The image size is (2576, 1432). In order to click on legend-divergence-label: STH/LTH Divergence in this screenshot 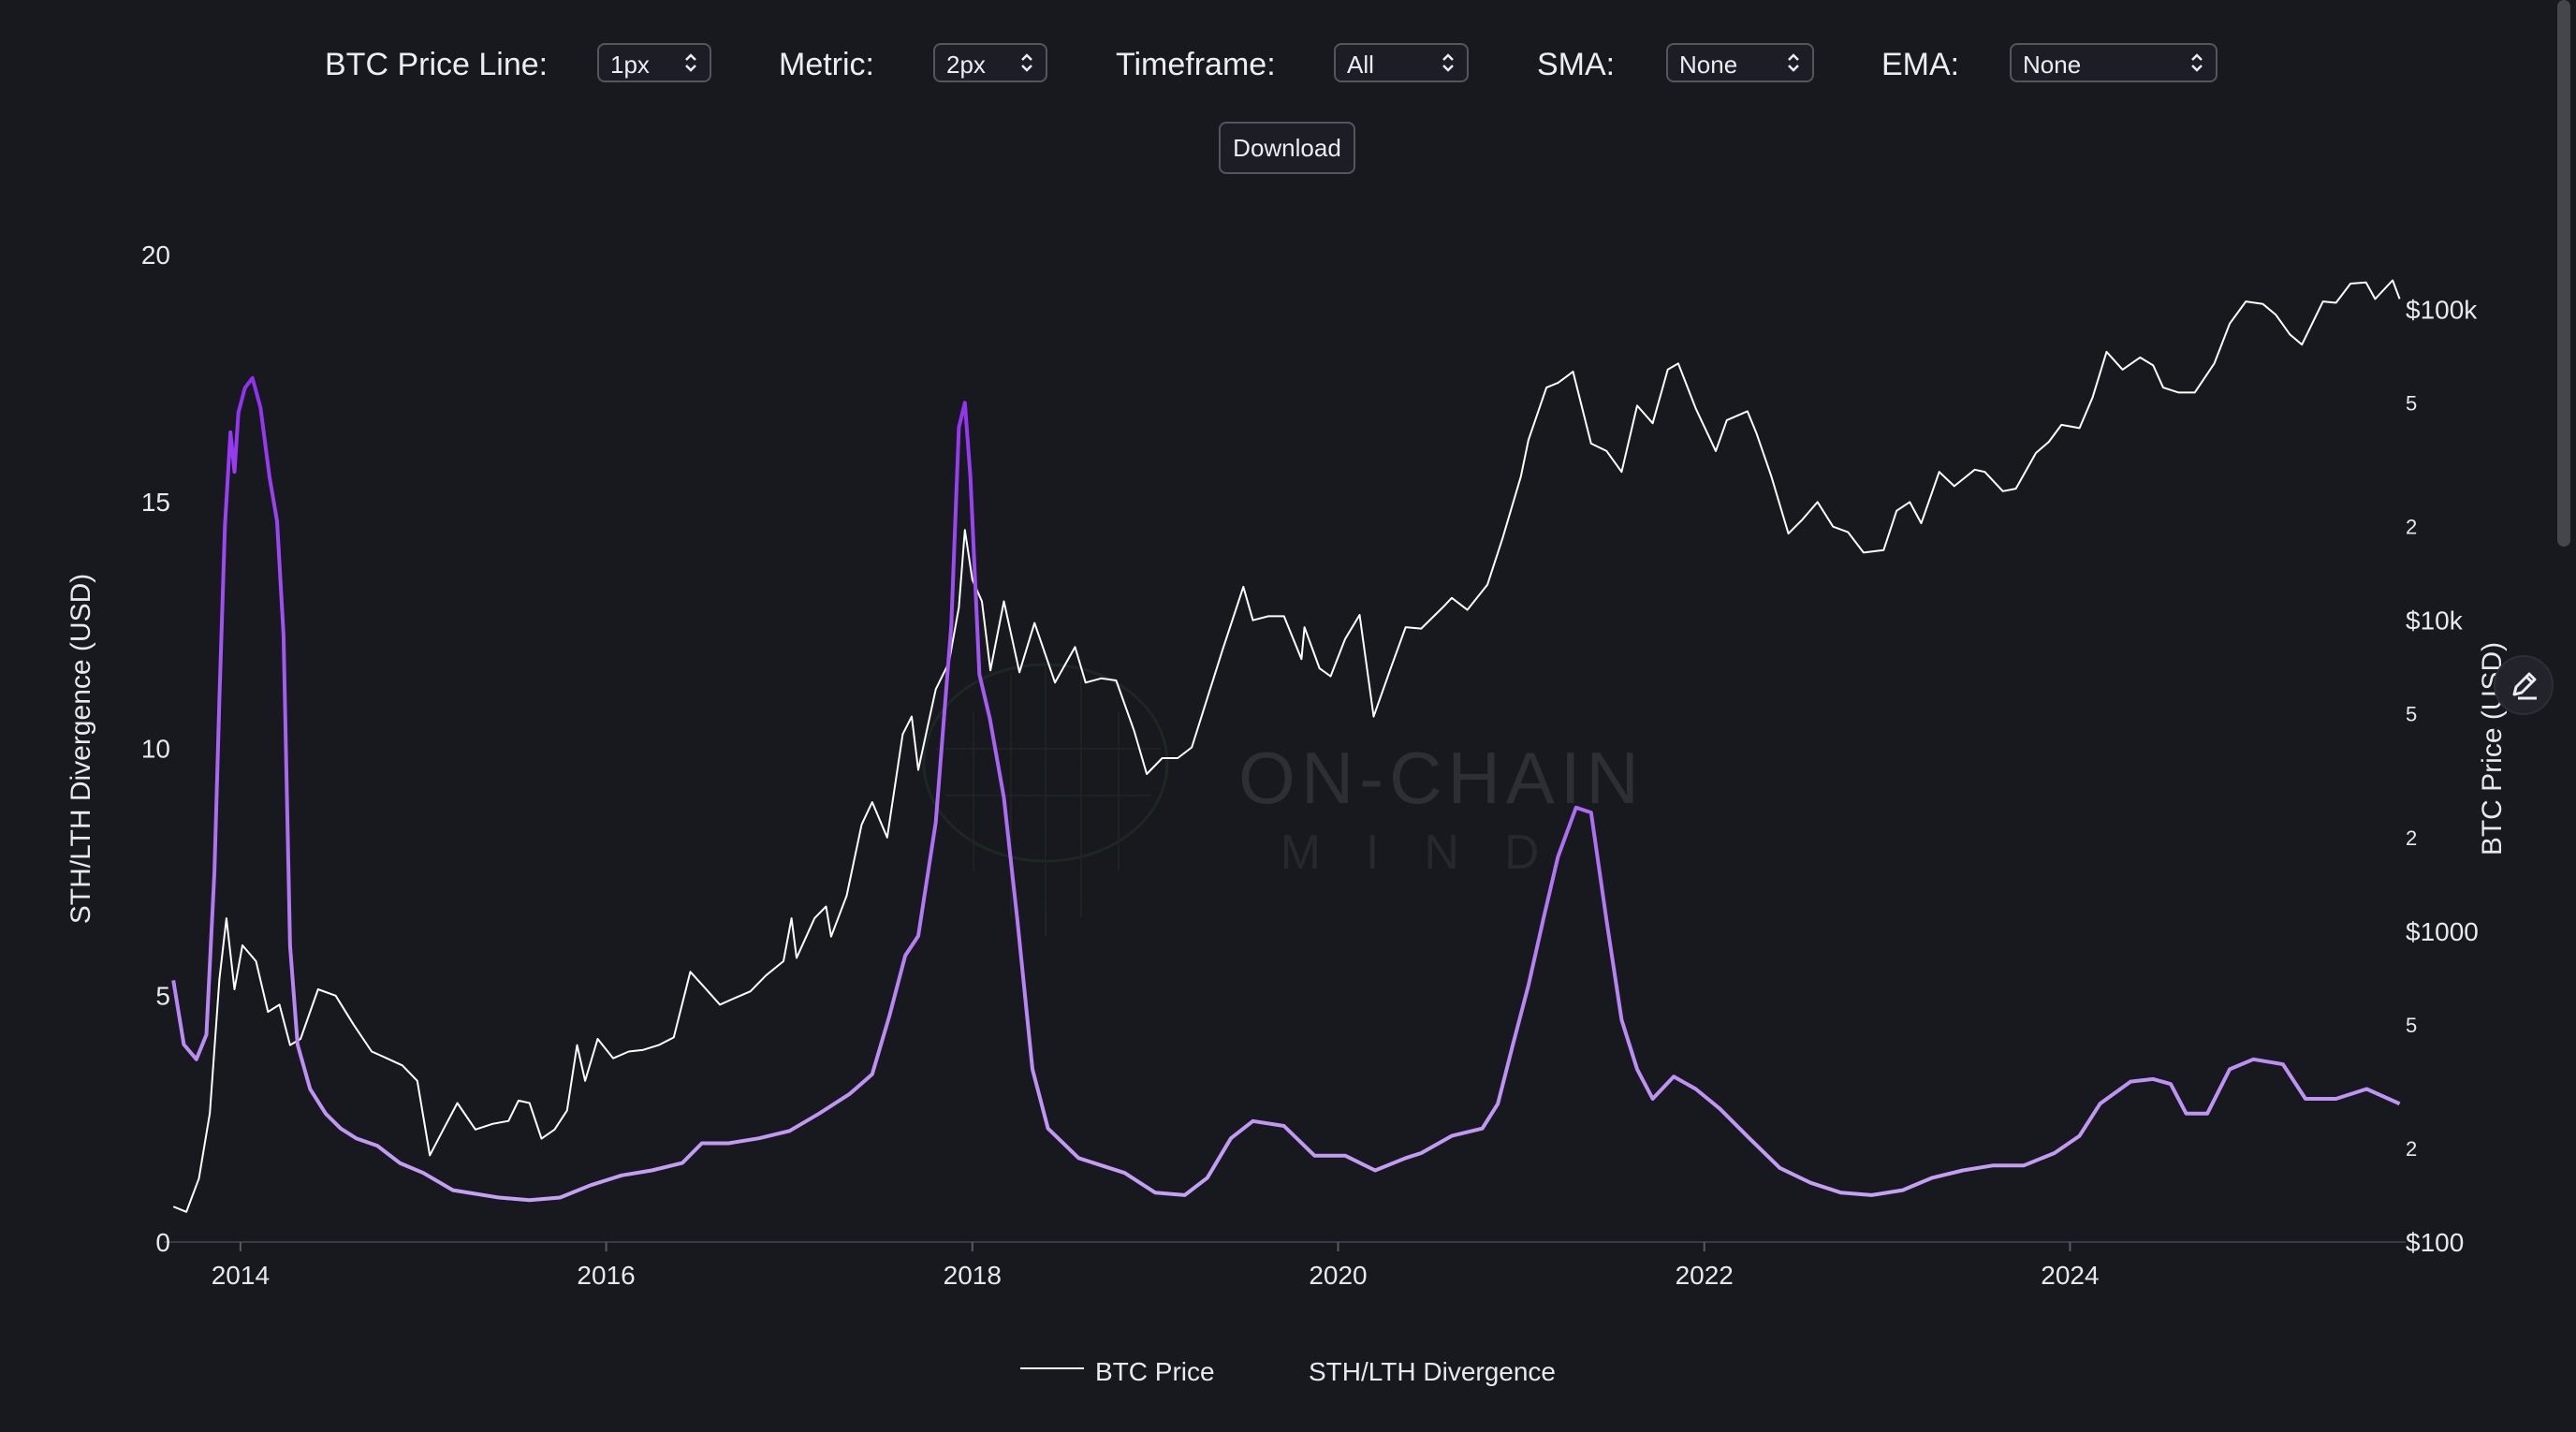, I will do `click(1432, 1371)`.